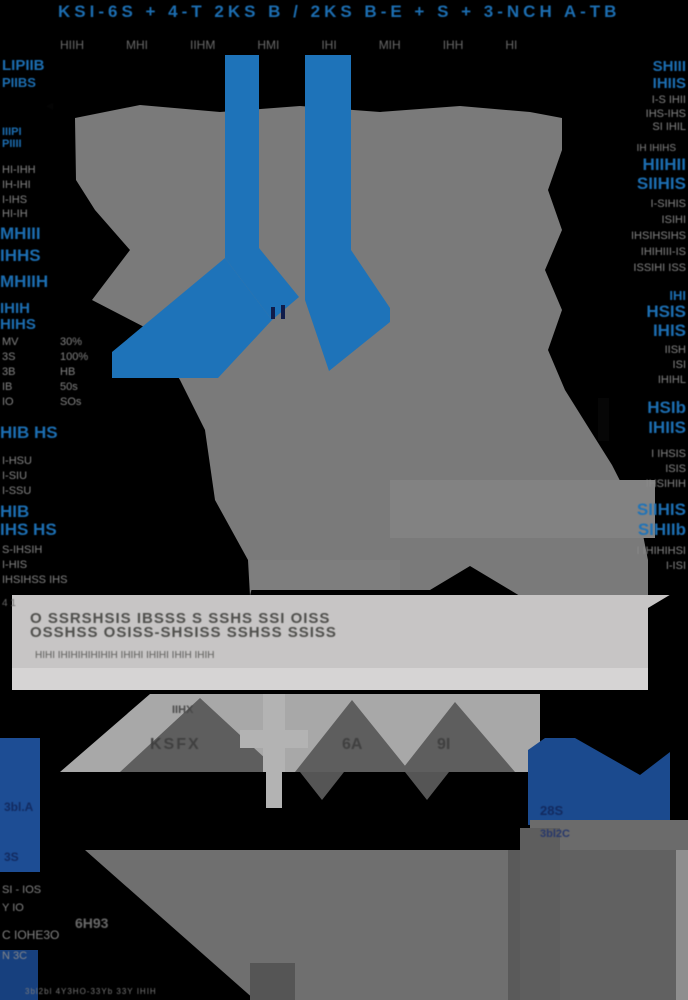  I want to click on right-gray1c: SI IHIL, so click(669, 127).